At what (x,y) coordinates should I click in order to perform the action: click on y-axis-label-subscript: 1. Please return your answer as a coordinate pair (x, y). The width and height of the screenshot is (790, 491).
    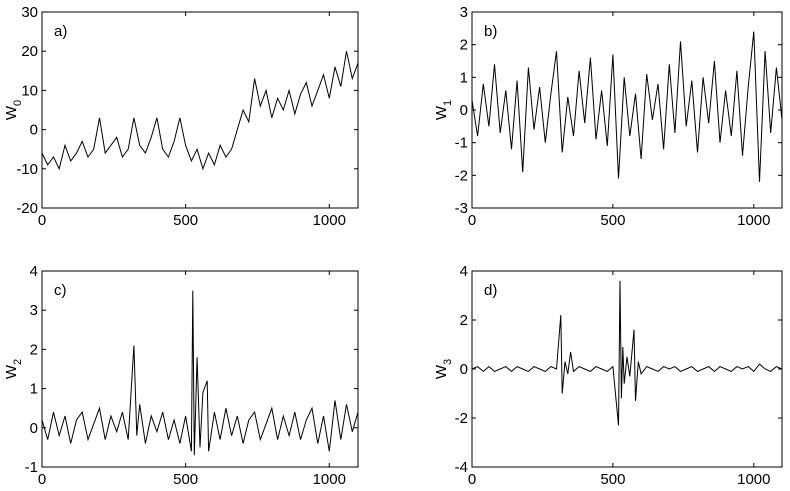
    Looking at the image, I should click on (448, 103).